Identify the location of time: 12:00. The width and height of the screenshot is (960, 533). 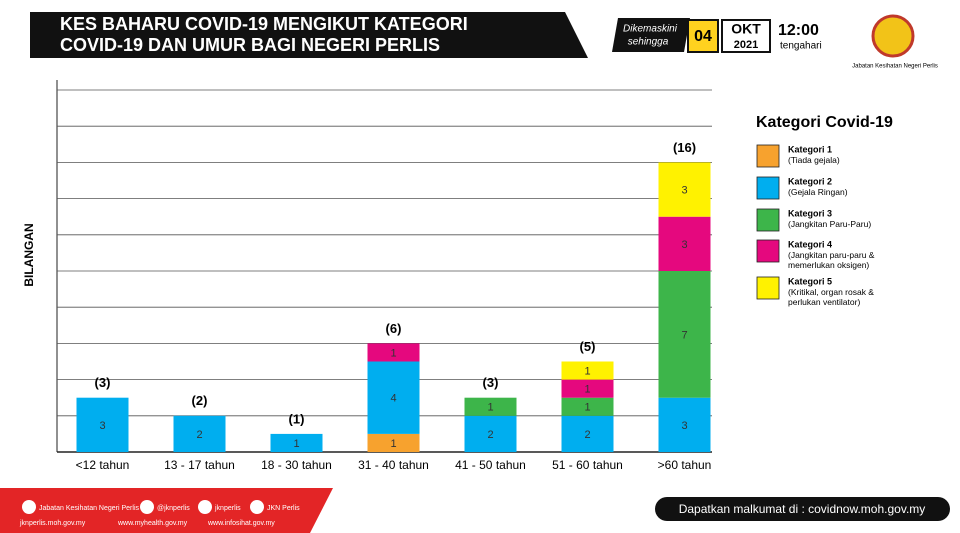
(798, 30).